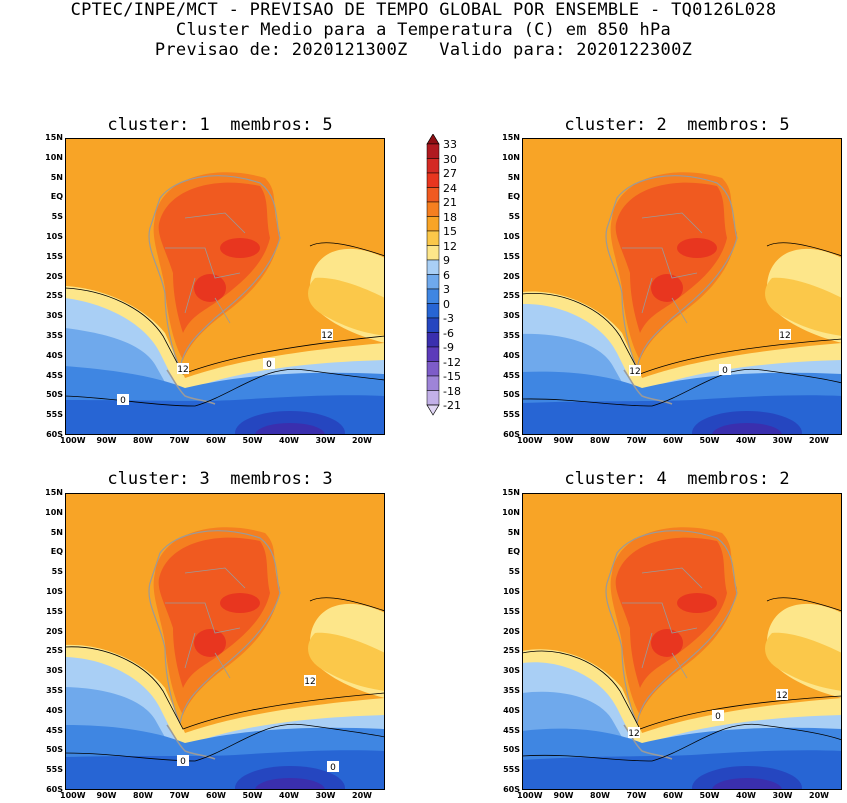 The image size is (847, 803). I want to click on colorbar-label: 15, so click(450, 231).